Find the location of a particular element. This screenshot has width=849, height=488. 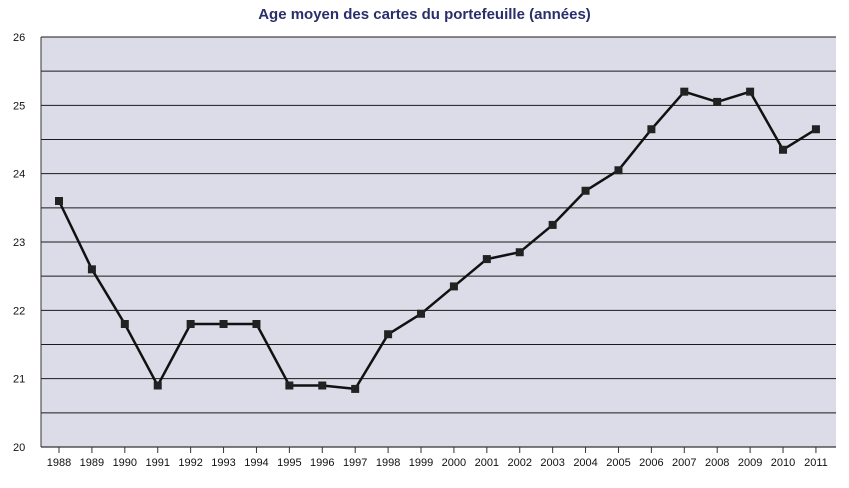

x-tick-label: 2003 is located at coordinates (552, 463).